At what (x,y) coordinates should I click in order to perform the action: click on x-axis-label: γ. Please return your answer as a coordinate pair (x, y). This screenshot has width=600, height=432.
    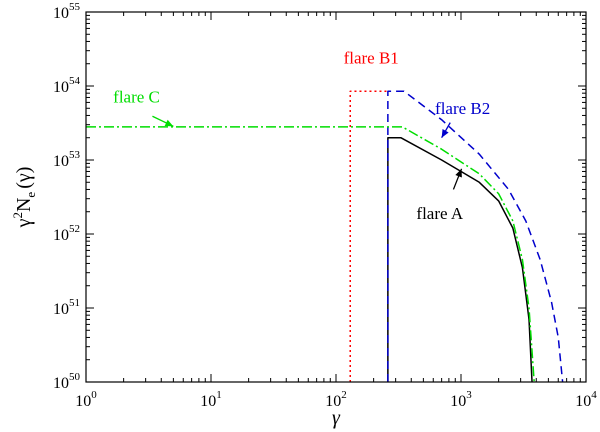
    Looking at the image, I should click on (336, 418).